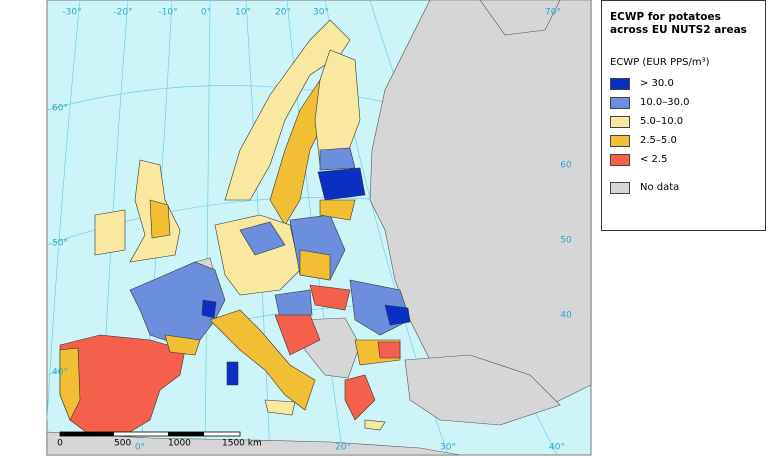 This screenshot has height=458, width=768. Describe the element at coordinates (553, 13) in the screenshot. I see `graticule-label: 70°` at that location.